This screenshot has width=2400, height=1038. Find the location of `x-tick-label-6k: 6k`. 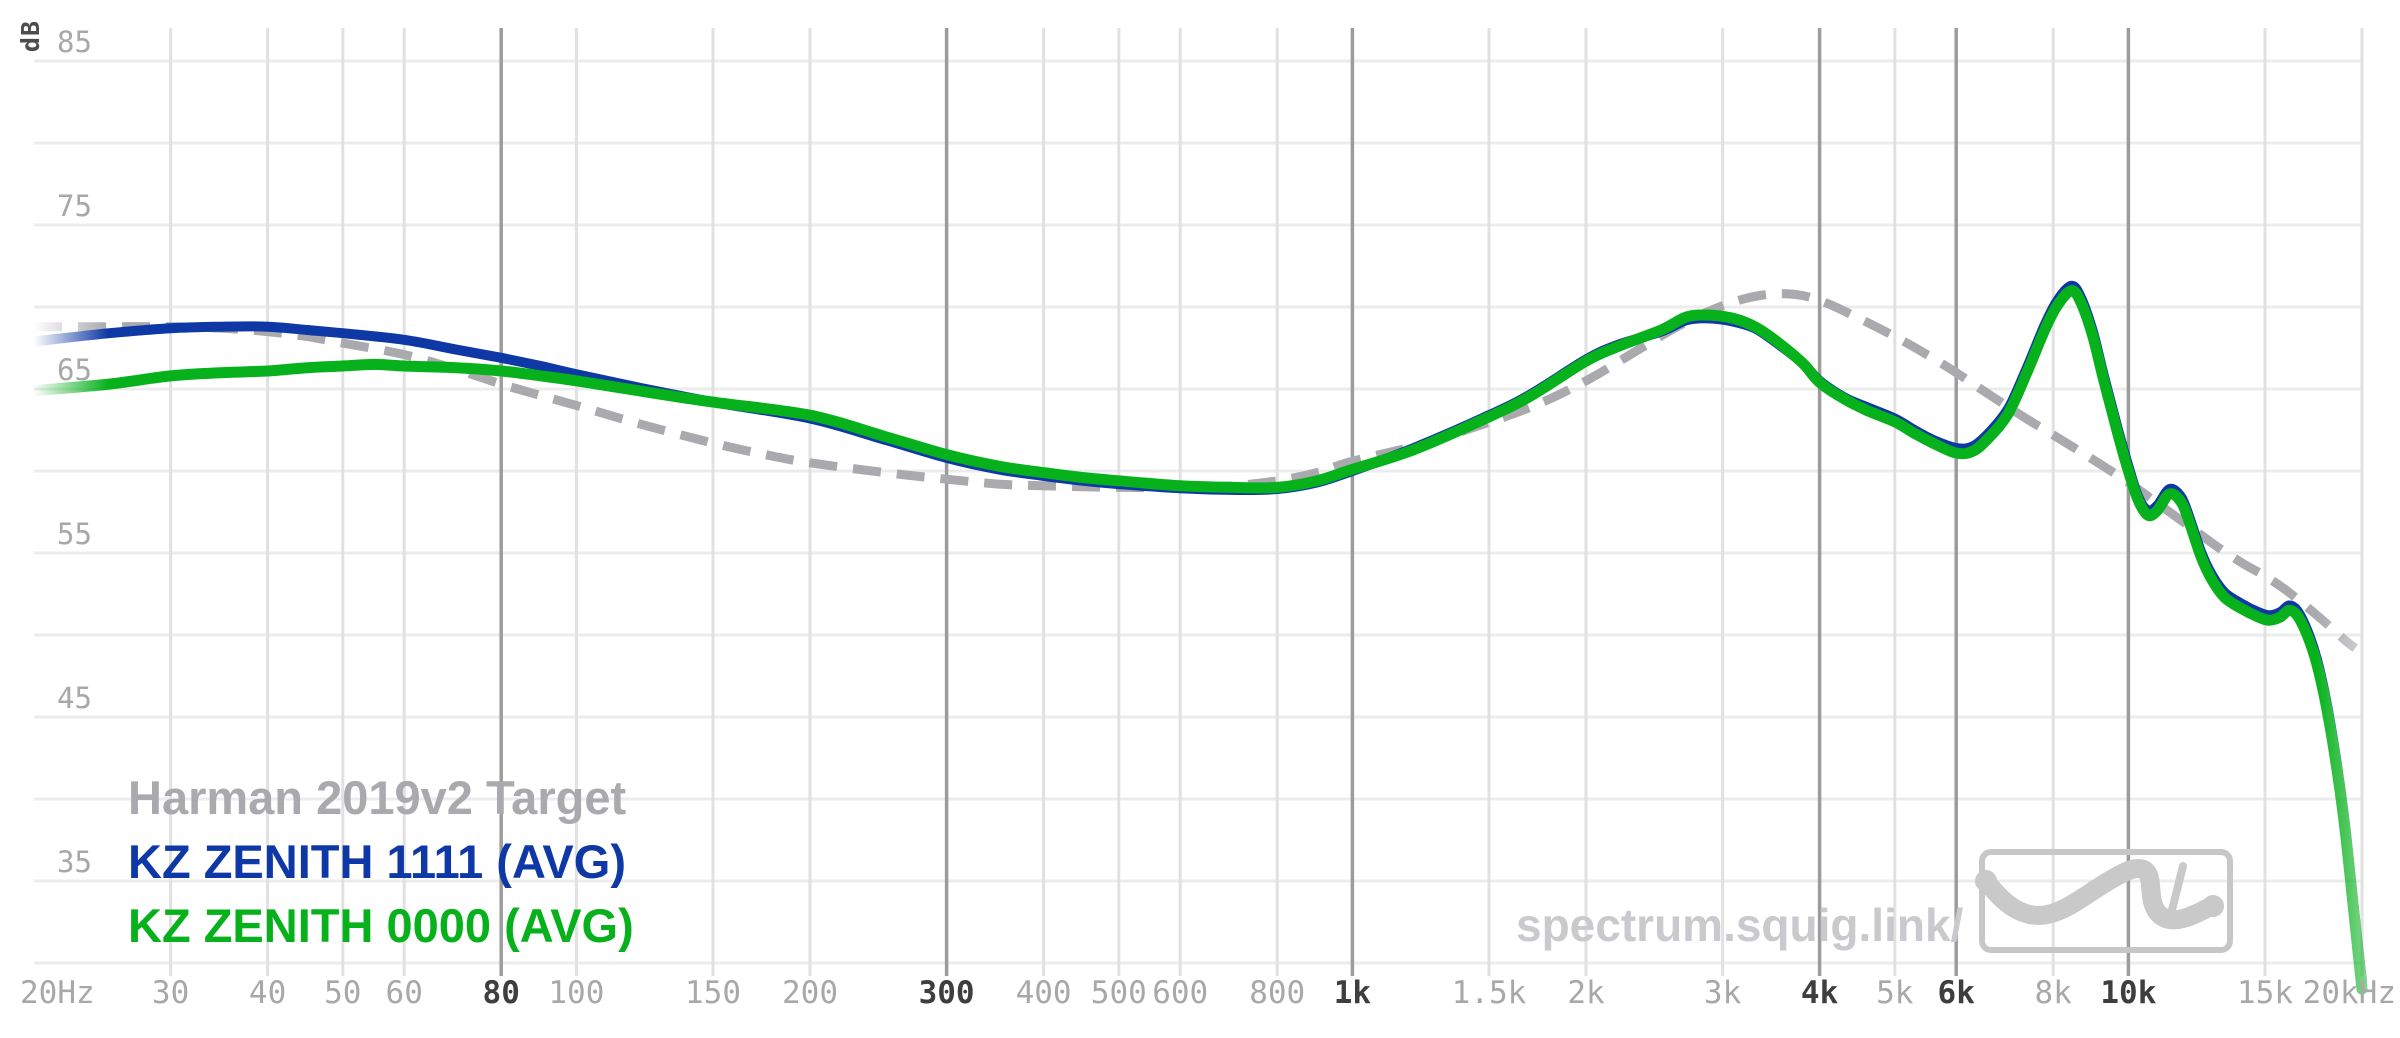

x-tick-label-6k: 6k is located at coordinates (1957, 993).